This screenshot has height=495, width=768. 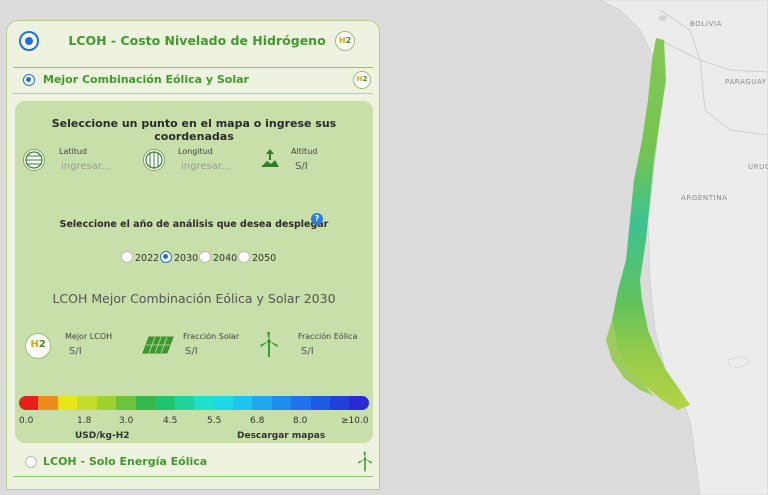 What do you see at coordinates (270, 160) in the screenshot?
I see `altitude-icon` at bounding box center [270, 160].